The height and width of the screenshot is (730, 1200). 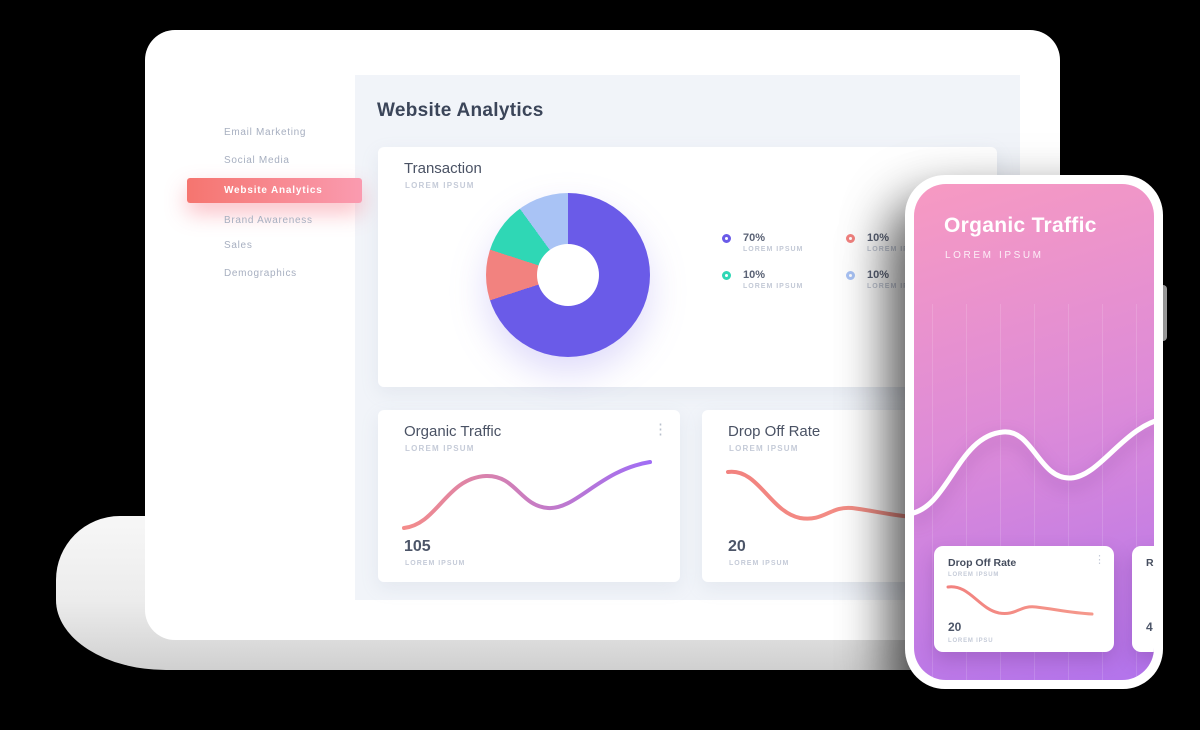 I want to click on sidebar-item-brand-awareness: Brand Awareness, so click(x=268, y=220).